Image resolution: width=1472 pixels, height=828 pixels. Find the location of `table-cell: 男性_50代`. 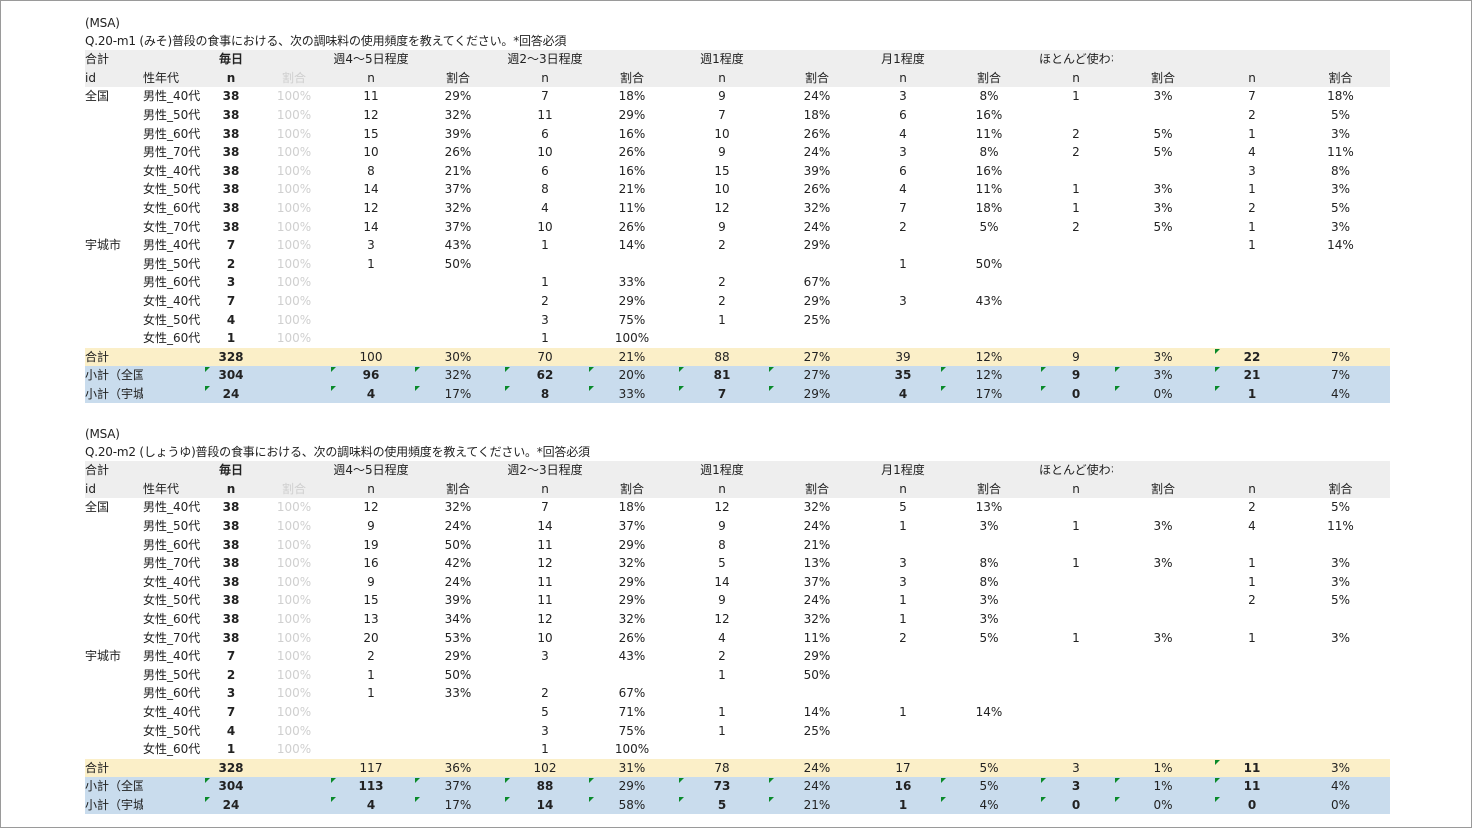

table-cell: 男性_50代 is located at coordinates (172, 674).